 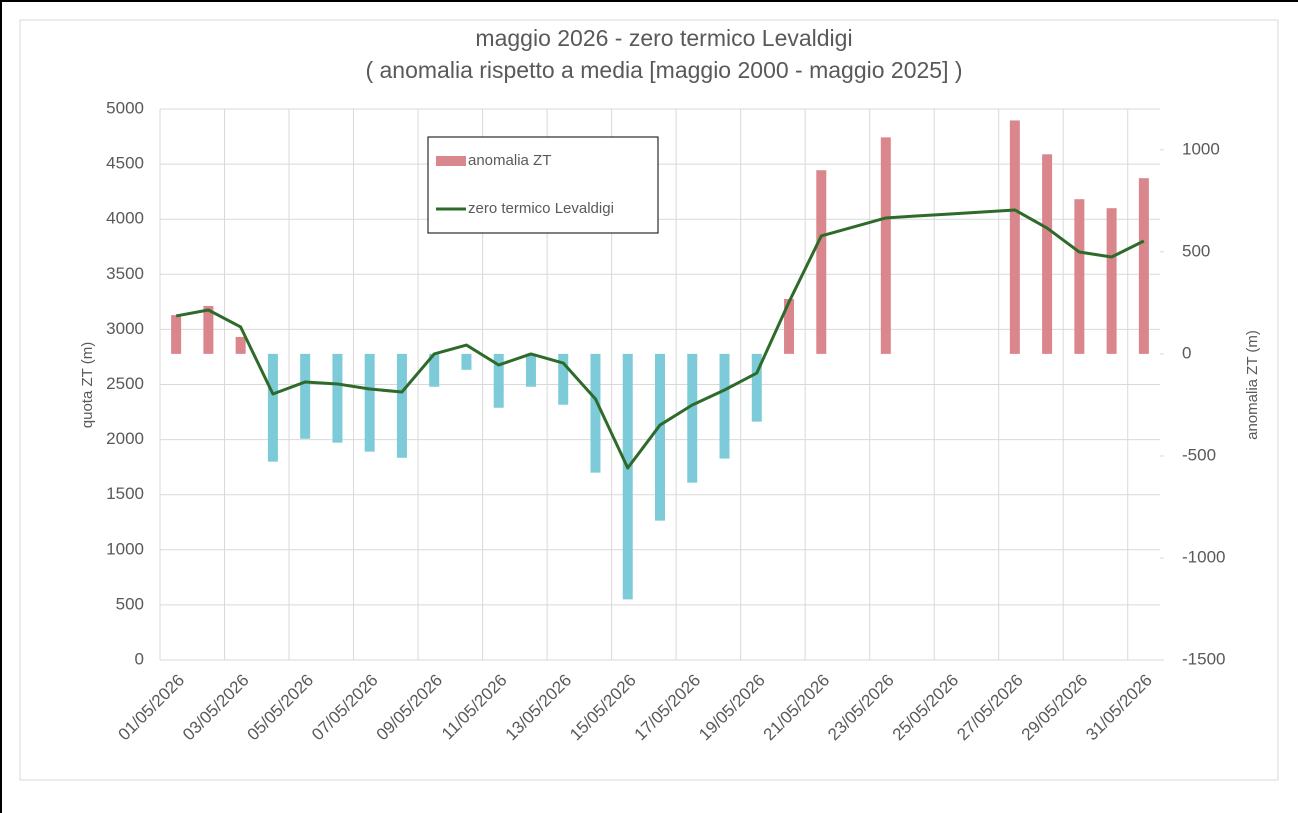 What do you see at coordinates (125, 438) in the screenshot?
I see `y-tick-label: 2000` at bounding box center [125, 438].